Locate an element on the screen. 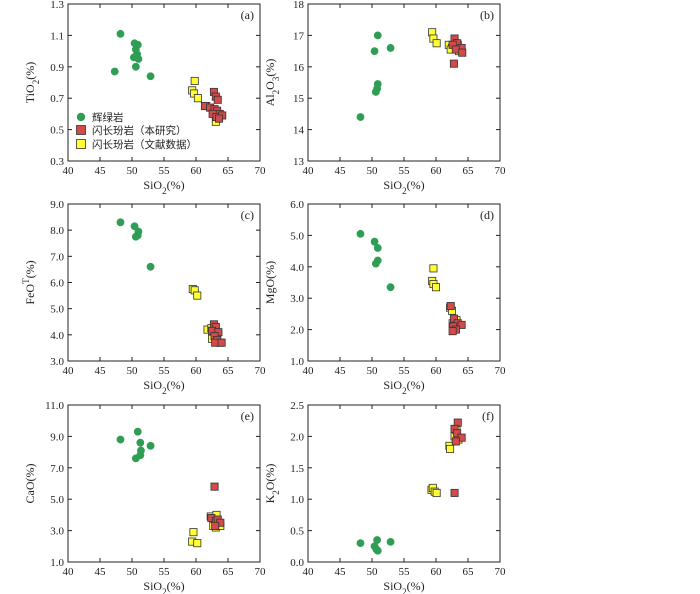  y-tick-label: 9.0 is located at coordinates (57, 205).